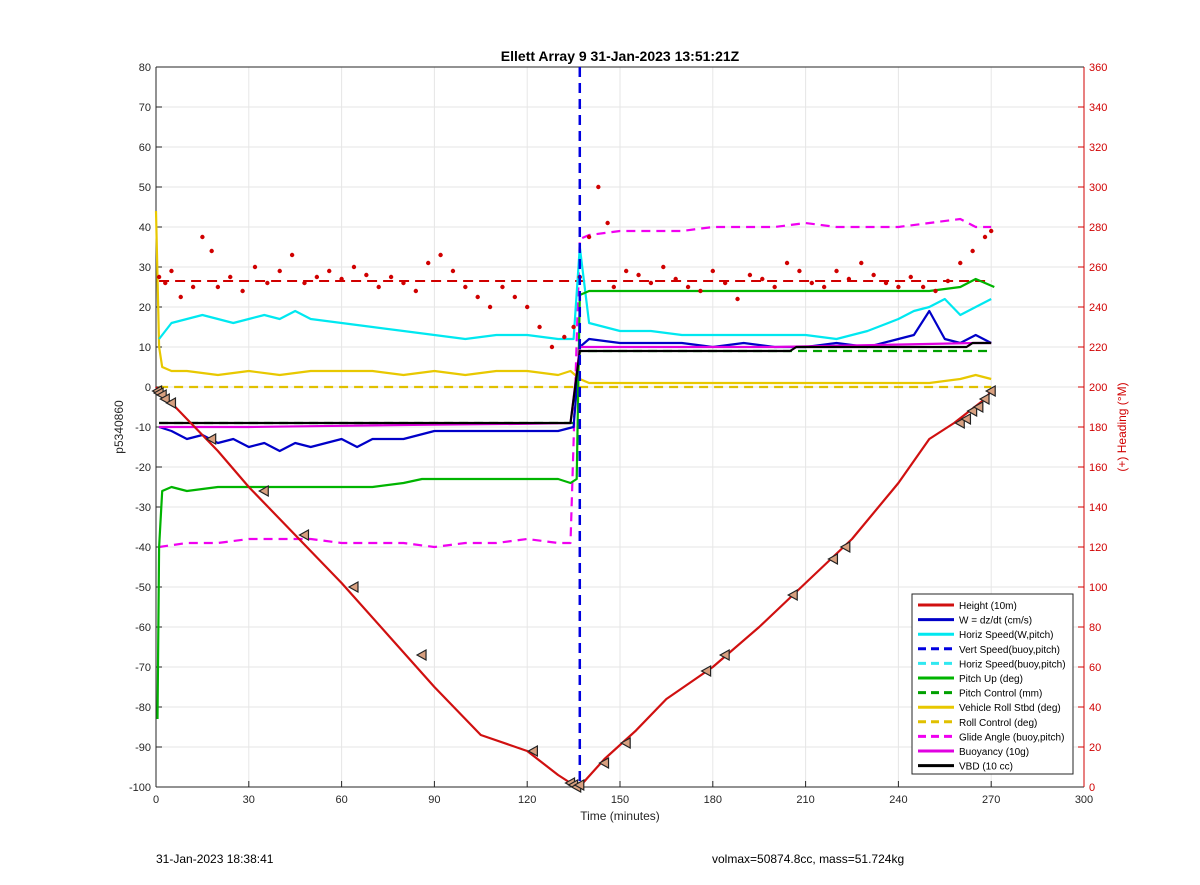  What do you see at coordinates (898, 800) in the screenshot?
I see `x-tick-label: 240` at bounding box center [898, 800].